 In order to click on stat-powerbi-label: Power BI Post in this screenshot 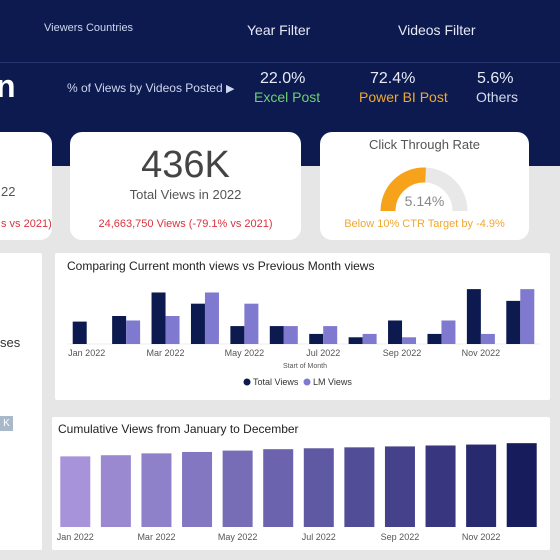, I will do `click(403, 97)`.